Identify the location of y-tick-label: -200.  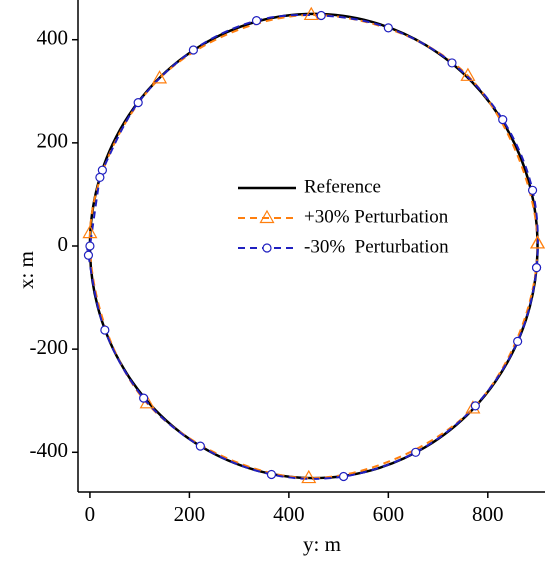
(49, 347).